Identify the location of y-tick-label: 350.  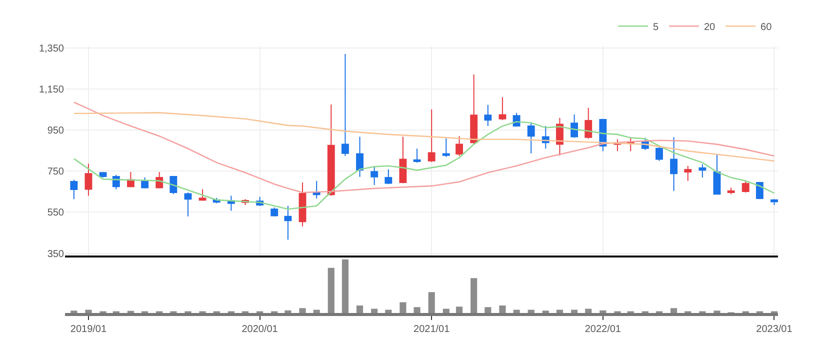
(55, 254).